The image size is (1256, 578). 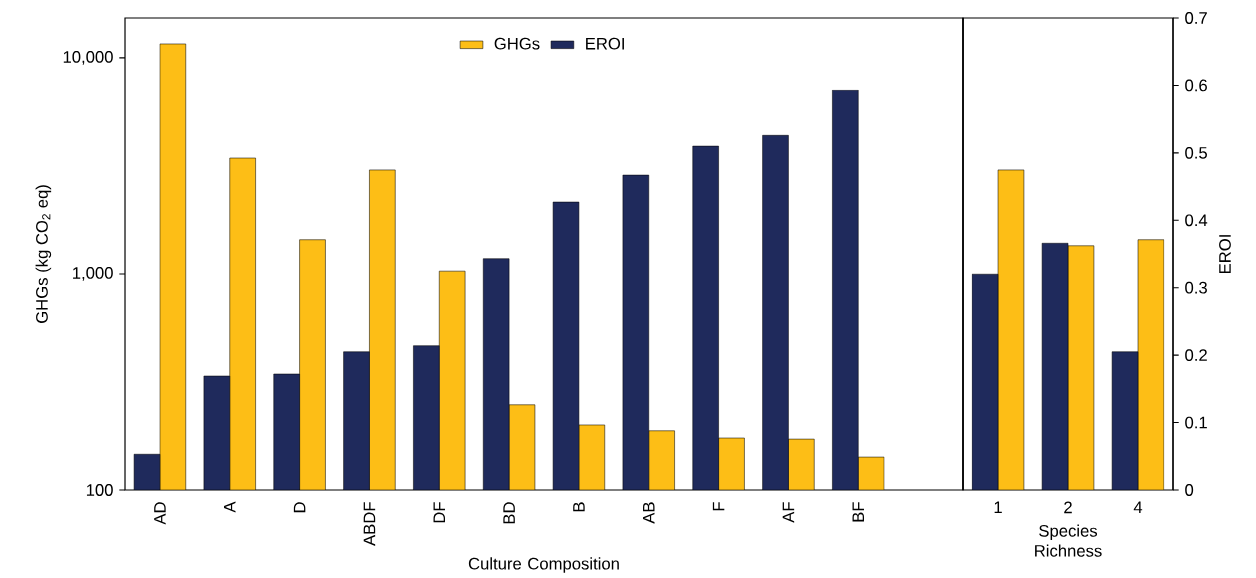 What do you see at coordinates (517, 43) in the screenshot?
I see `legend-label: GHGs` at bounding box center [517, 43].